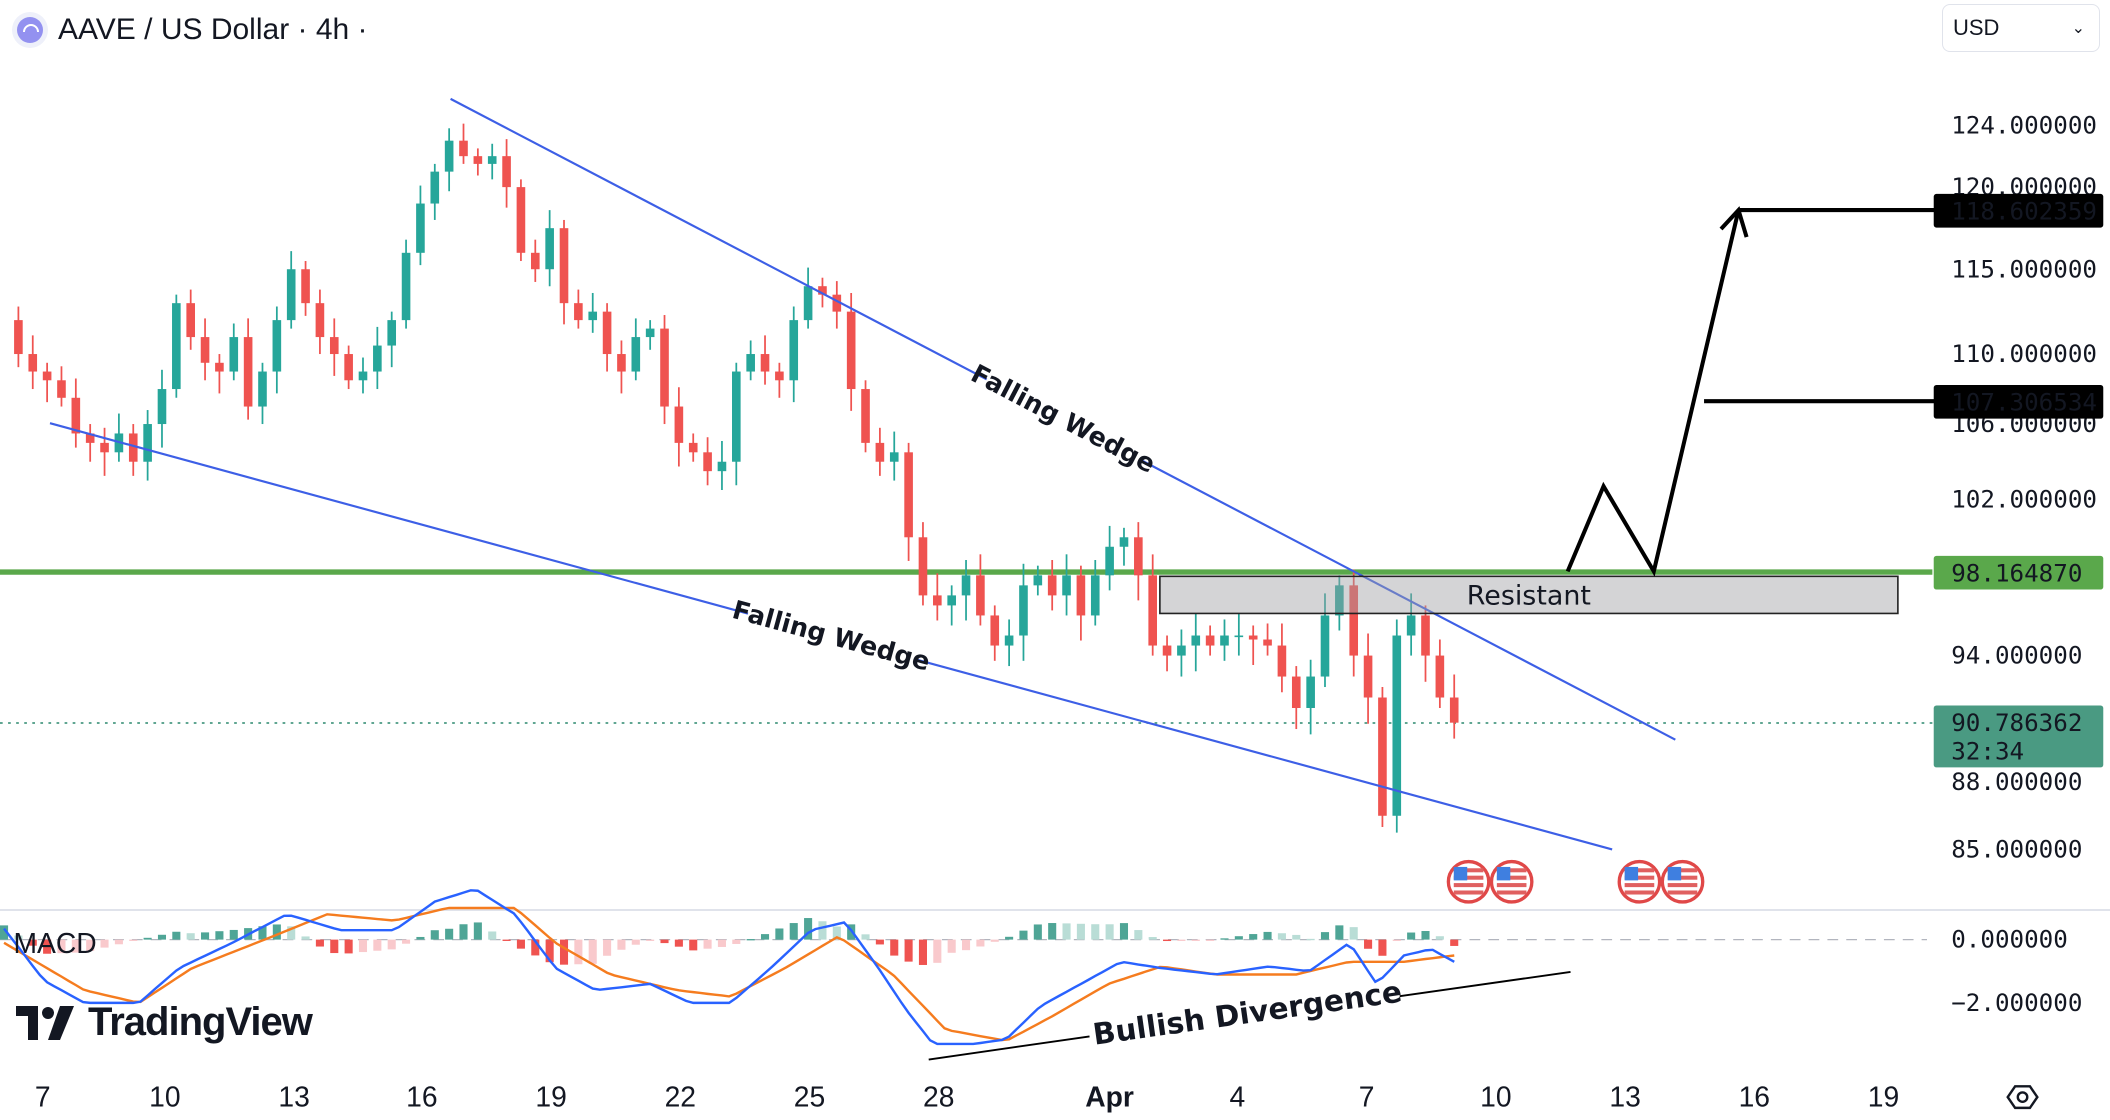  Describe the element at coordinates (164, 1022) in the screenshot. I see `tradingview-logo: TradingView` at that location.